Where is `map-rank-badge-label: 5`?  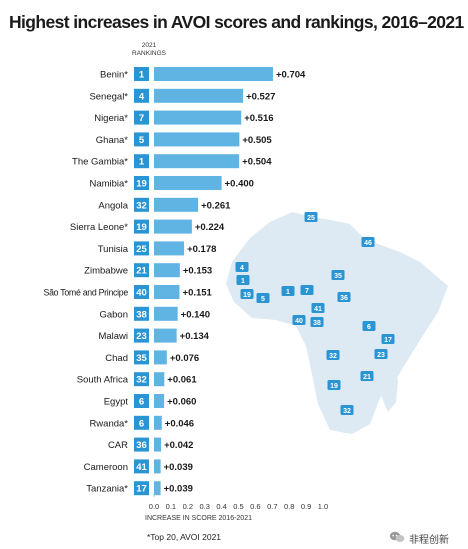
map-rank-badge-label: 5 is located at coordinates (263, 299).